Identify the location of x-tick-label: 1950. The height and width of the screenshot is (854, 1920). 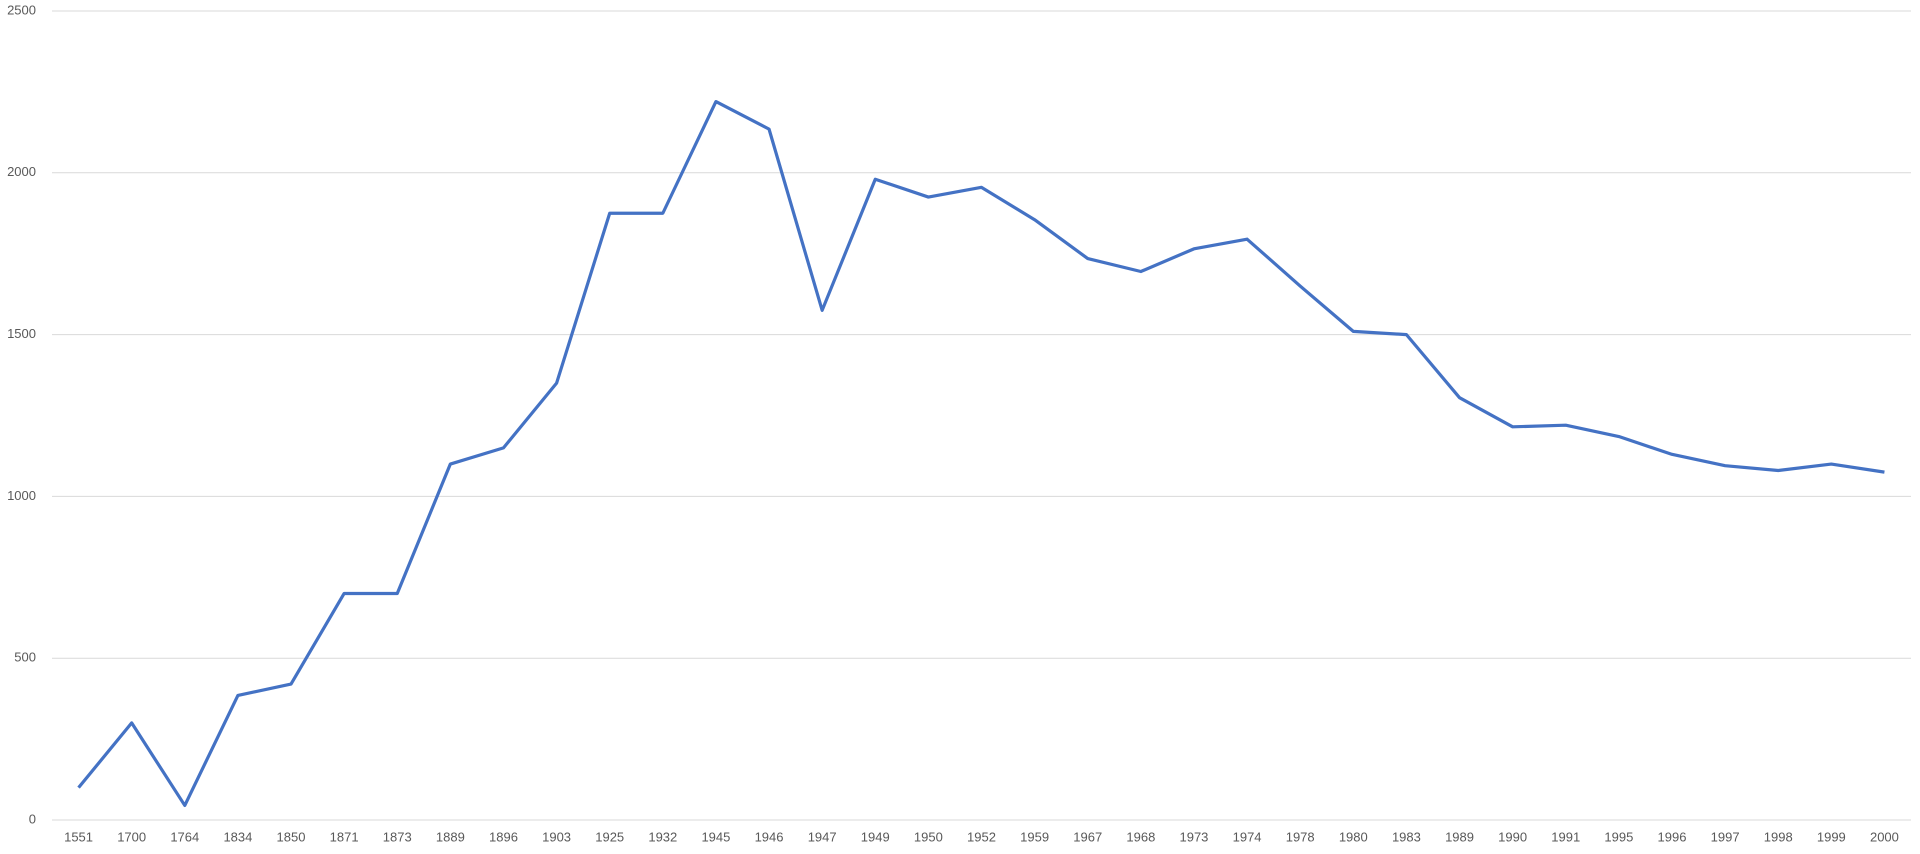
(928, 836).